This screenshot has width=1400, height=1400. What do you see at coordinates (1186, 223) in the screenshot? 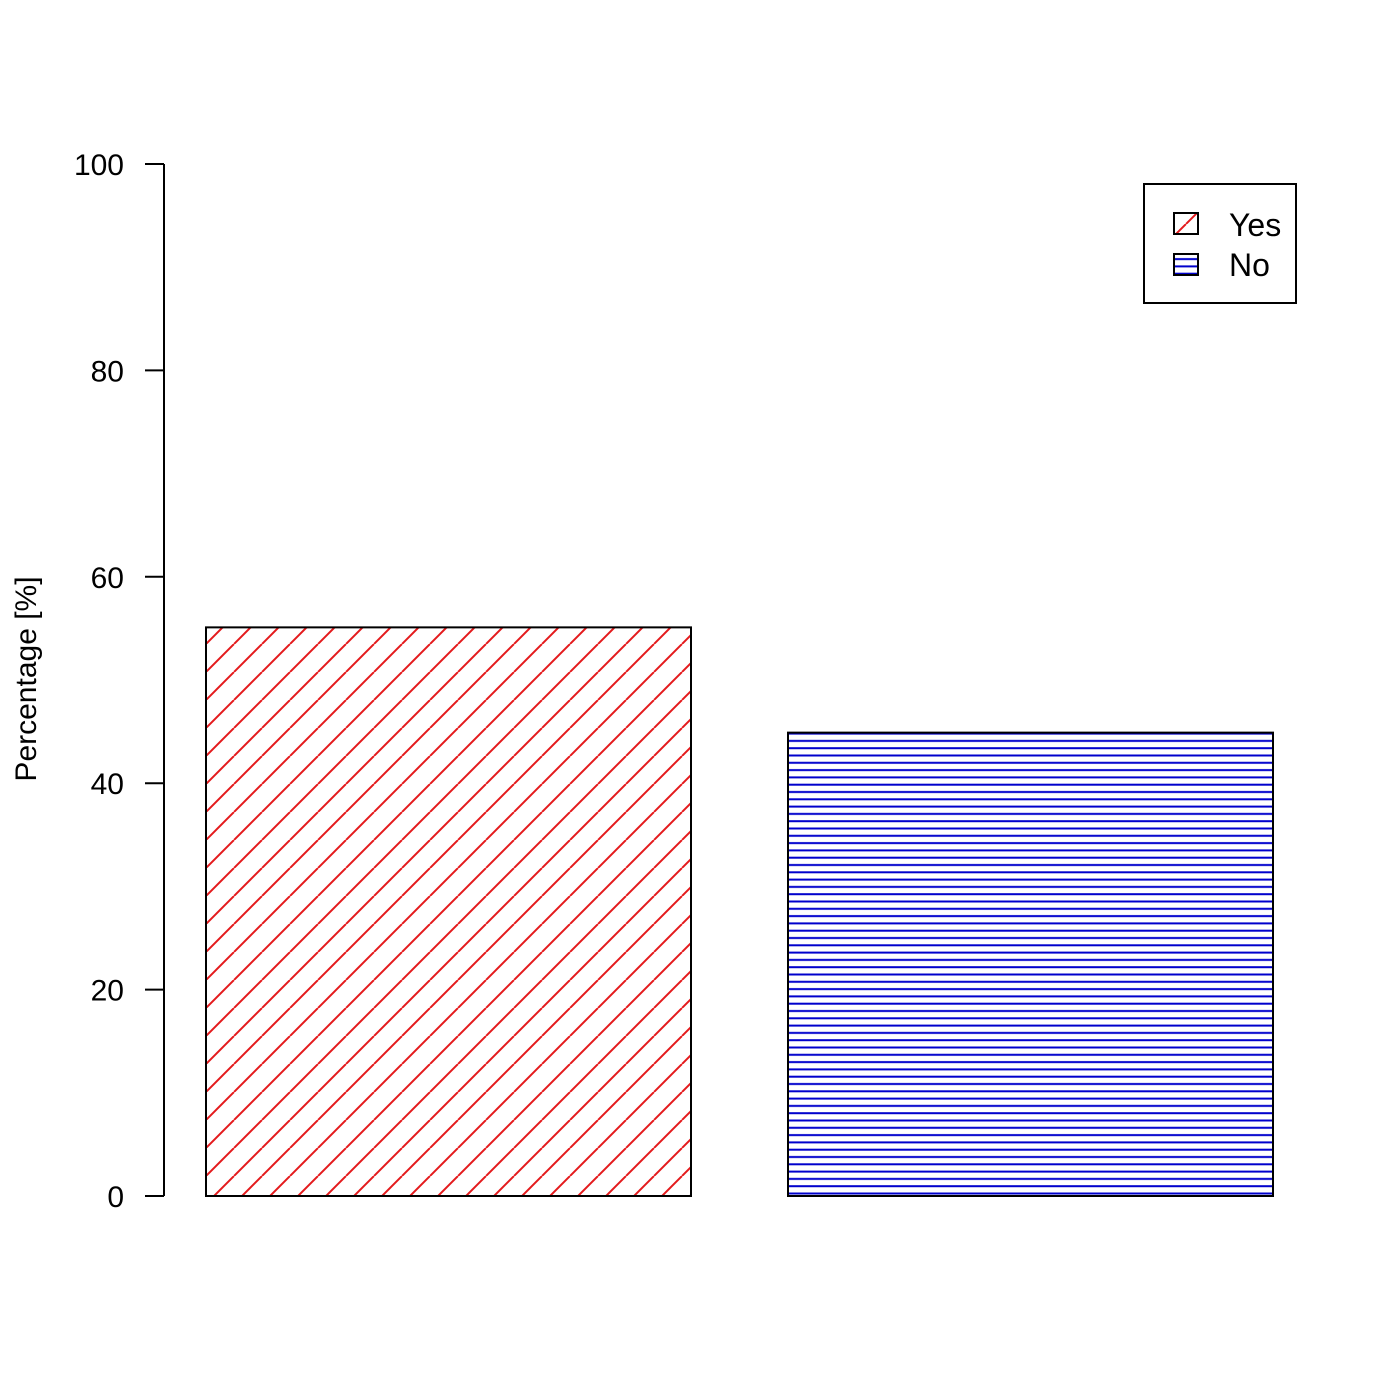
I see `legend-swatch-yes` at bounding box center [1186, 223].